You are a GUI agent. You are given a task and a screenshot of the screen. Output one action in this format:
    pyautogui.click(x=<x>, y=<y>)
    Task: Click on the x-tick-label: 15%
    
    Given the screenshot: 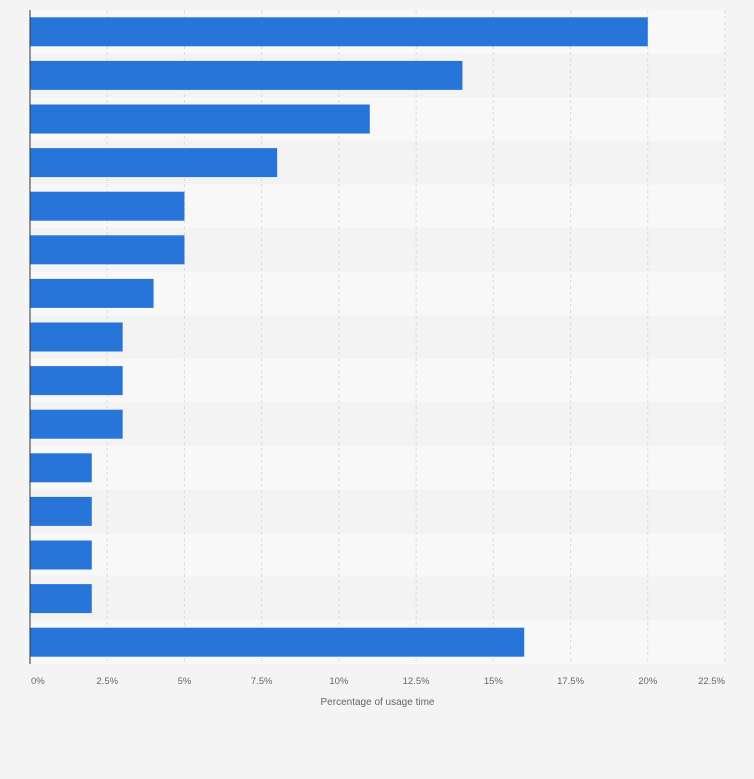 What is the action you would take?
    pyautogui.click(x=494, y=681)
    